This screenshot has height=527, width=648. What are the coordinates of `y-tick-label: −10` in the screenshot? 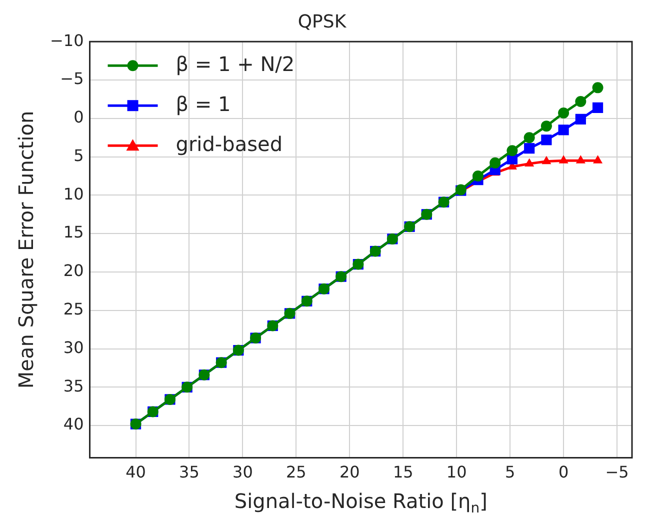 It's located at (67, 40).